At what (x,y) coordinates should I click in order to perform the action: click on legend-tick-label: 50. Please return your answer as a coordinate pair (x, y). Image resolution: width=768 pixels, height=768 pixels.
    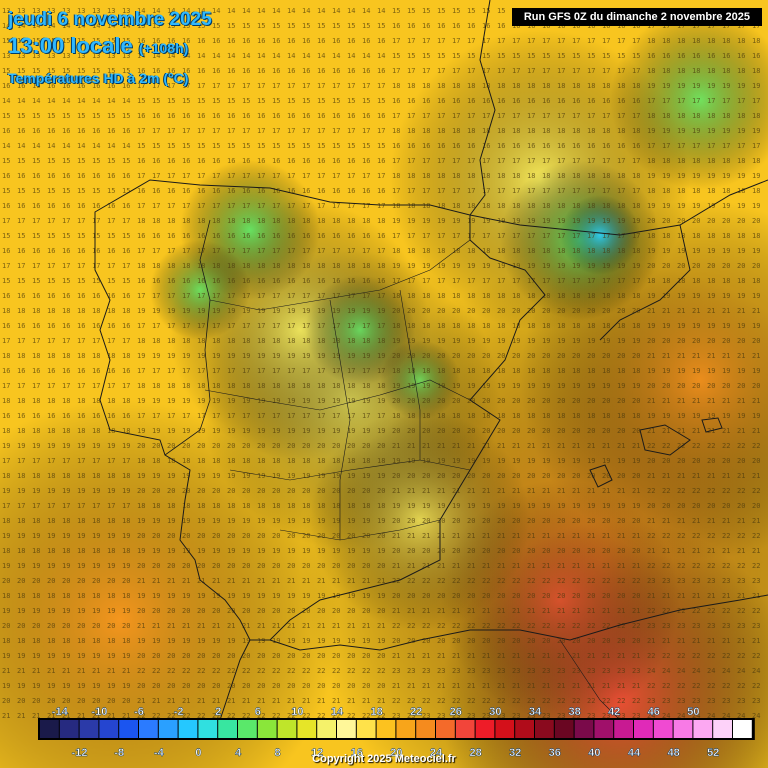
    Looking at the image, I should click on (693, 712).